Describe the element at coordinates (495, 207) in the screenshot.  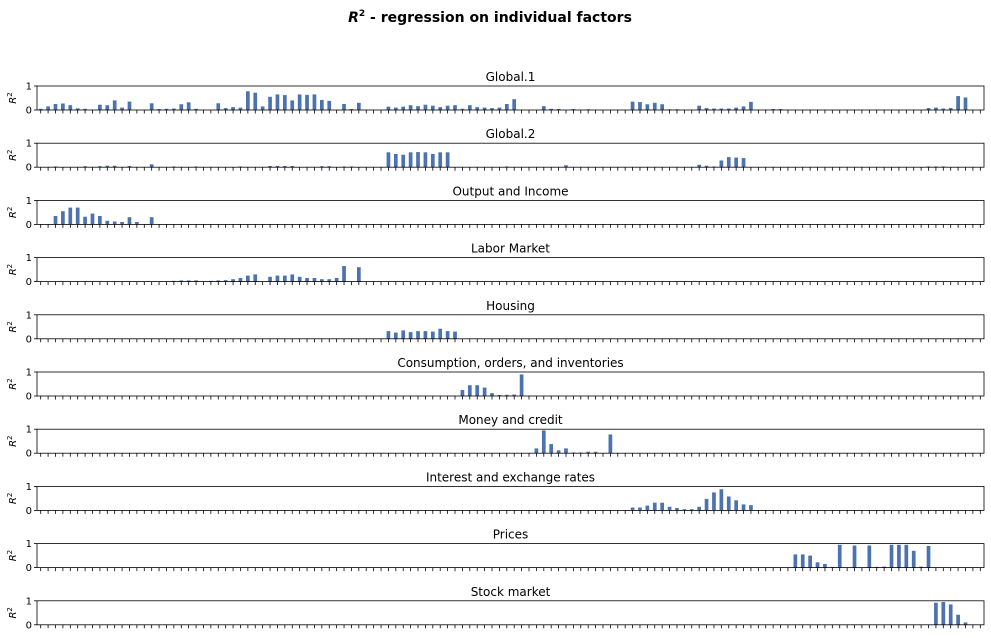
I see `panel-2: Output and Income R2 0 1` at that location.